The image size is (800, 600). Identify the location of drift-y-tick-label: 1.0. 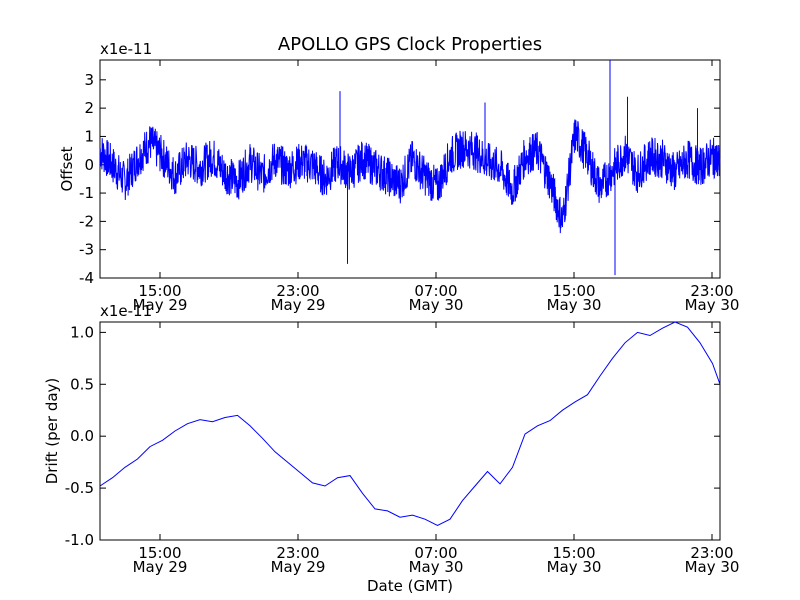
(82, 332).